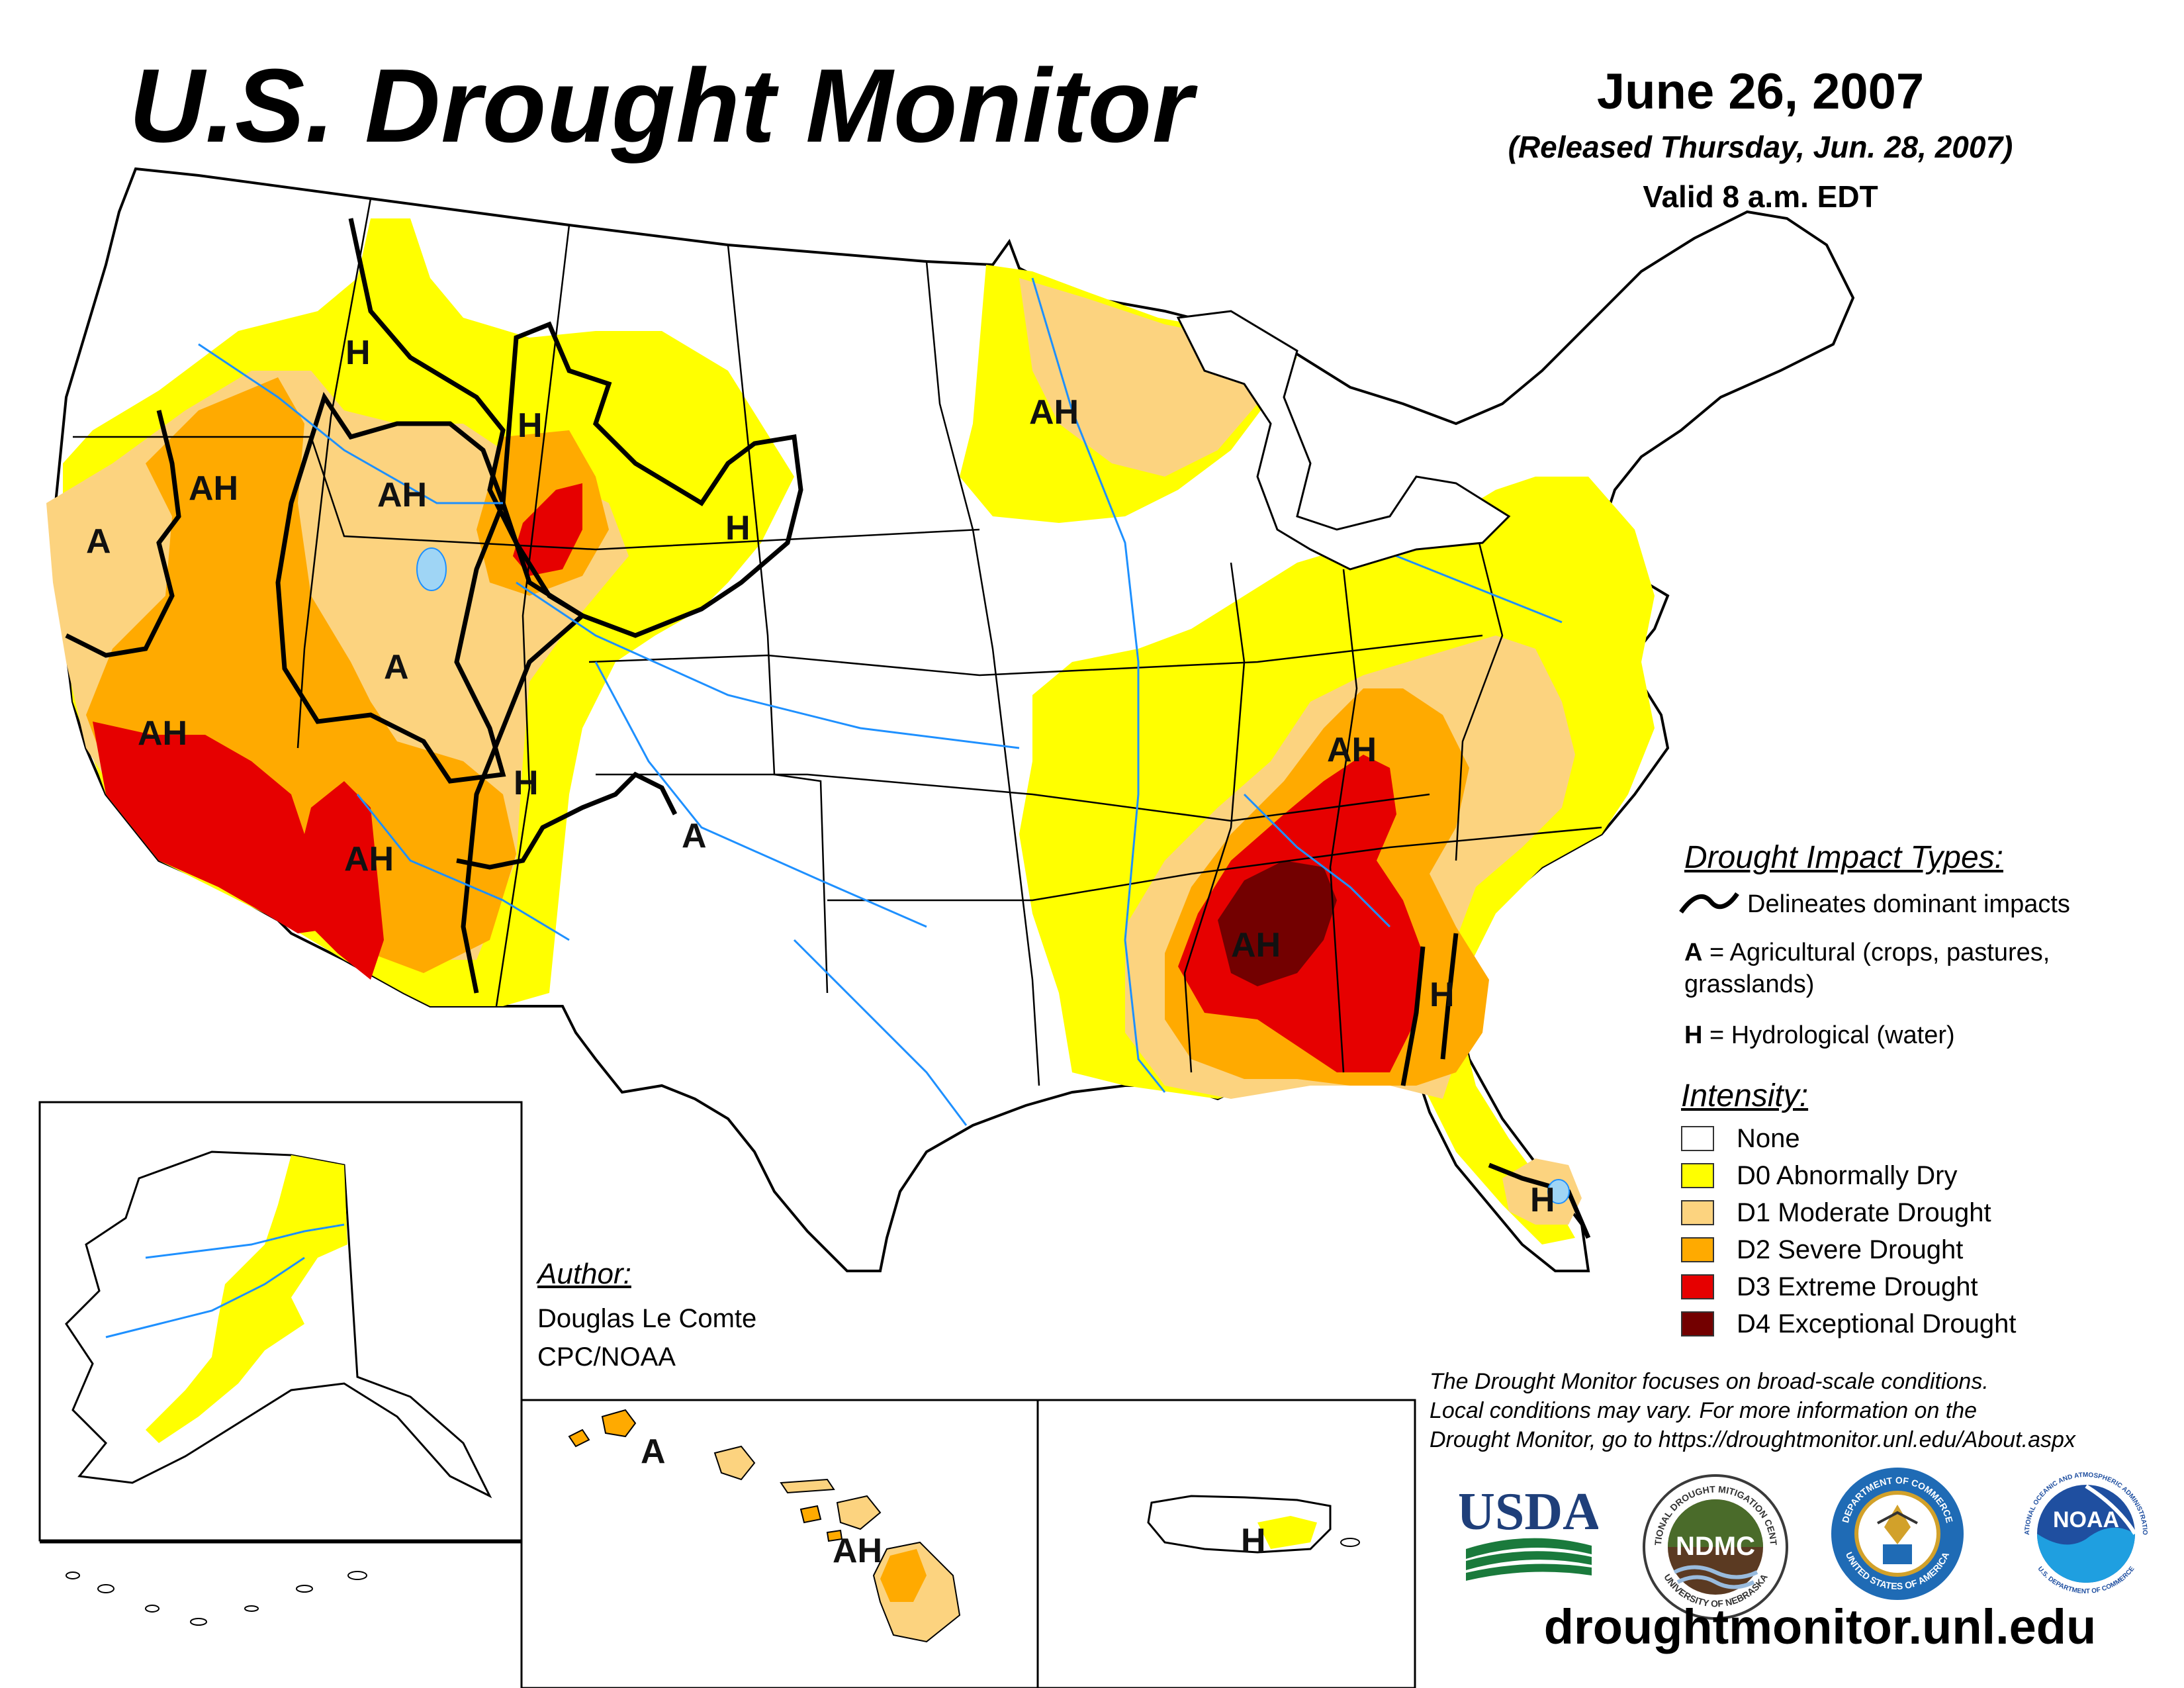 The image size is (2184, 1688). Describe the element at coordinates (1054, 412) in the screenshot. I see `map-label-mn: AH` at that location.